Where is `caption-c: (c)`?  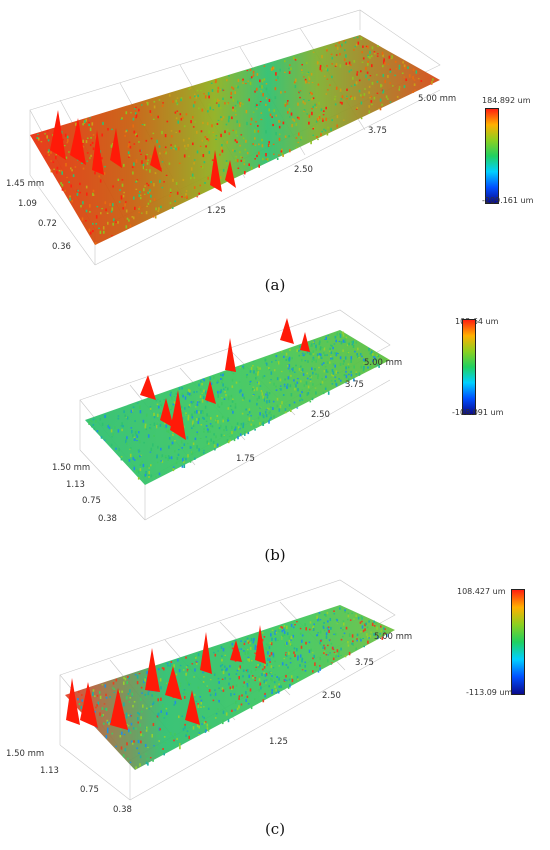
caption-c: (c) is located at coordinates (275, 829).